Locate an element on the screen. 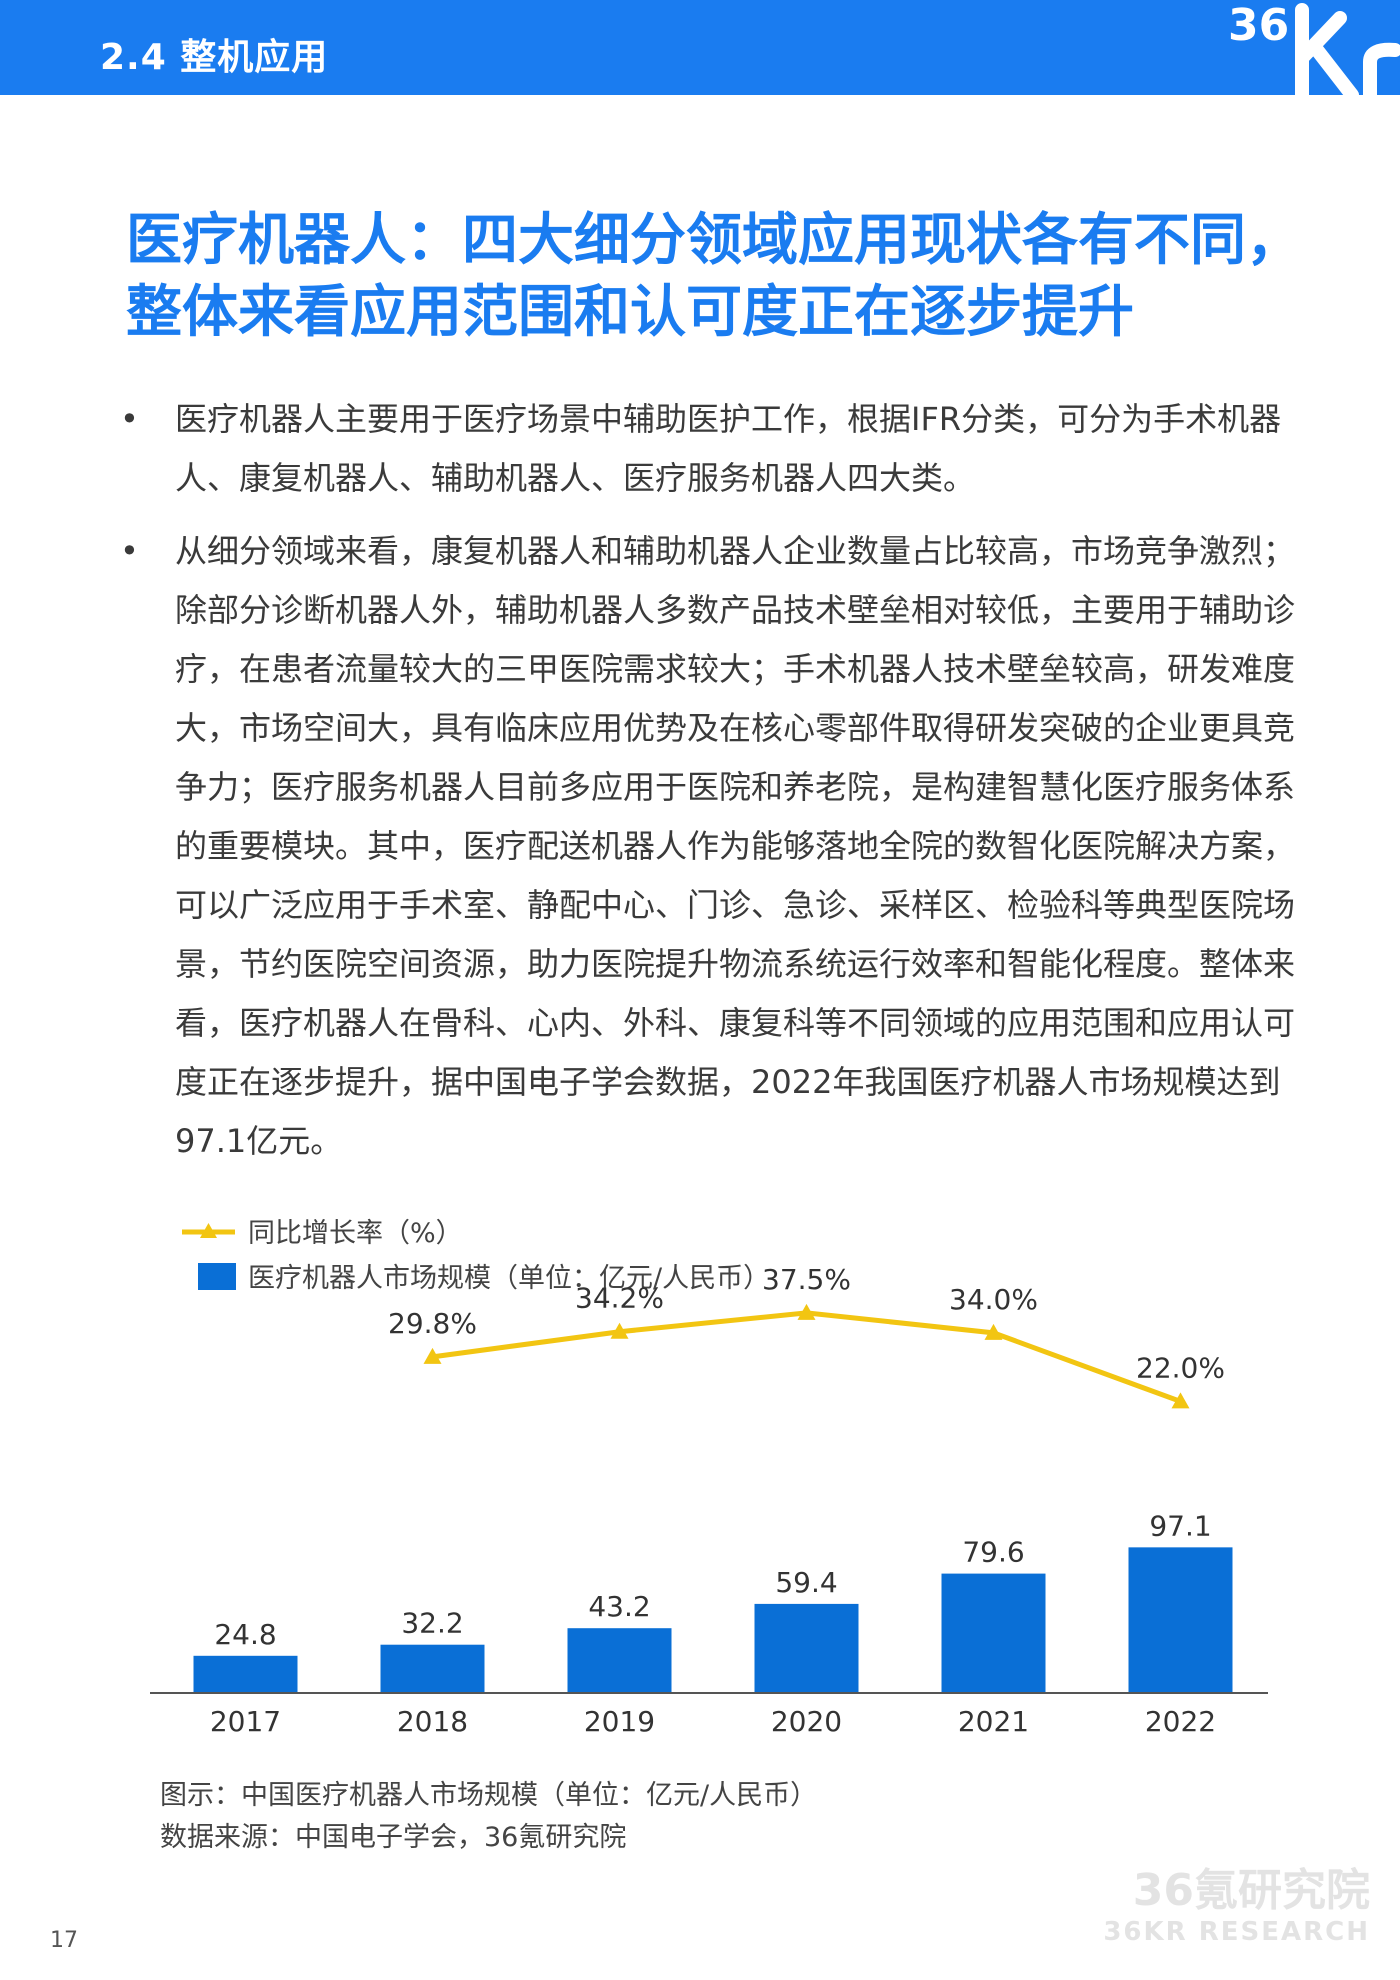 The width and height of the screenshot is (1400, 1980). growth-value-label: 22.0% is located at coordinates (1180, 1367).